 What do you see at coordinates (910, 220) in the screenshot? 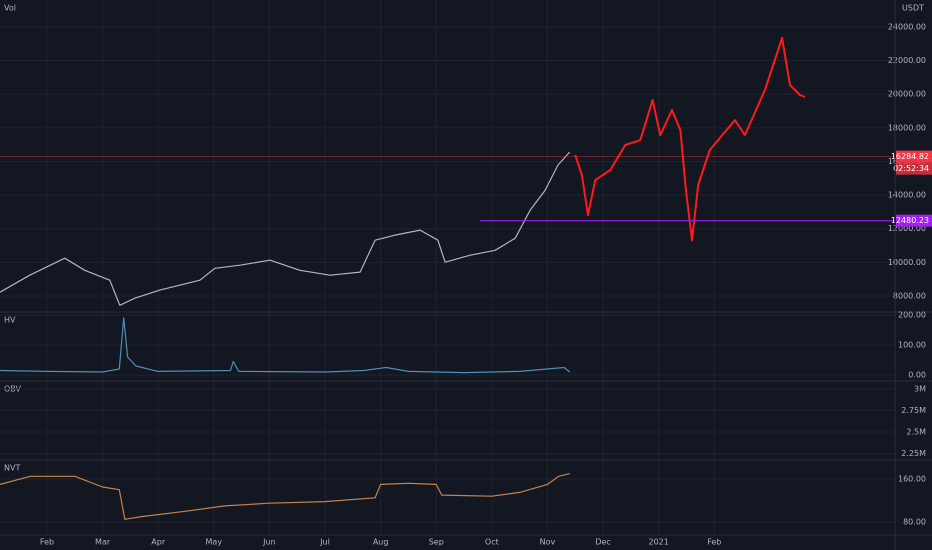
I see `level-label: 12480.23` at bounding box center [910, 220].